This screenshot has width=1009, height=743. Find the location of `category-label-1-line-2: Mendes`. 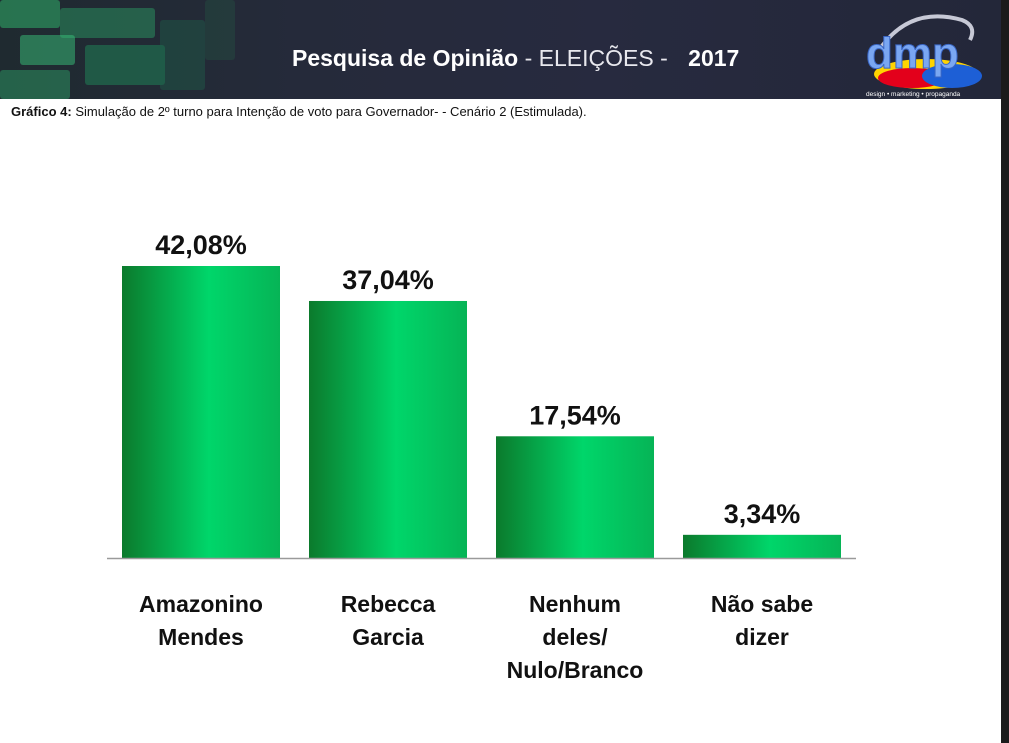

category-label-1-line-2: Mendes is located at coordinates (201, 637).